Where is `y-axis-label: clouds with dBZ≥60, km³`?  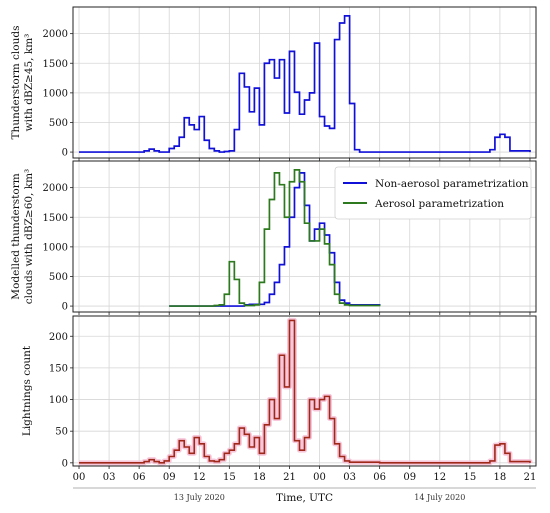
y-axis-label: clouds with dBZ≥60, km³ is located at coordinates (29, 237).